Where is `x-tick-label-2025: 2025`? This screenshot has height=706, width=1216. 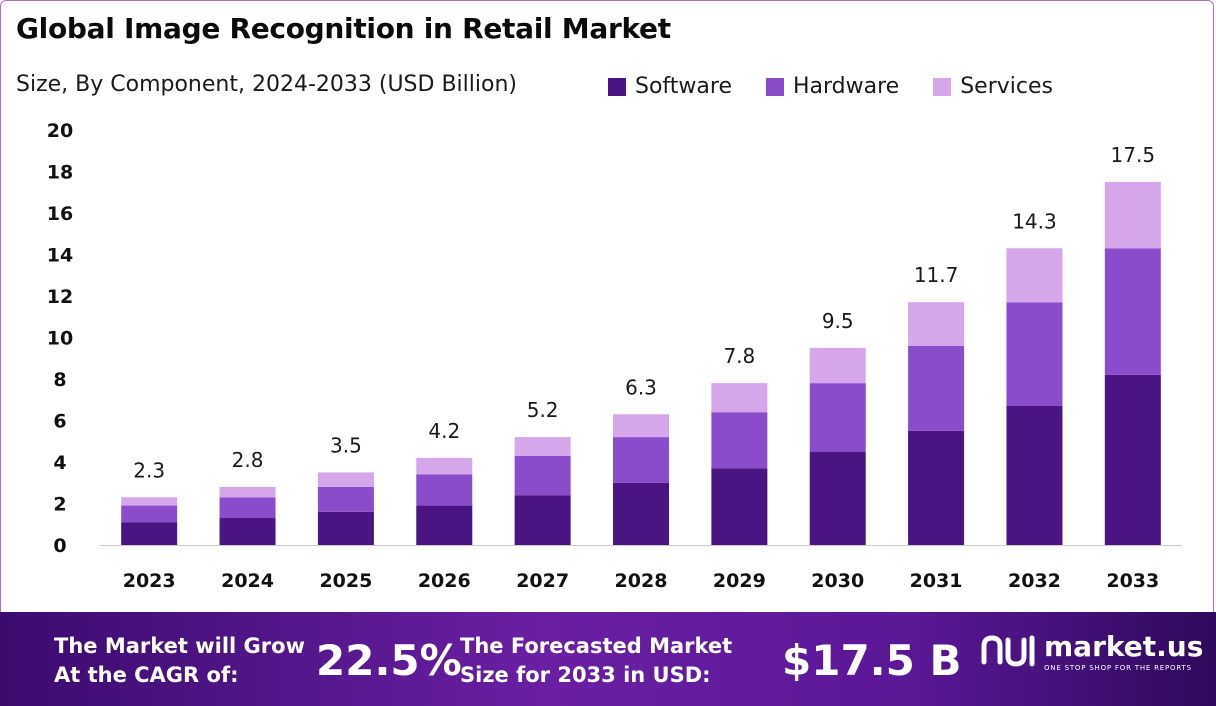
x-tick-label-2025: 2025 is located at coordinates (345, 581).